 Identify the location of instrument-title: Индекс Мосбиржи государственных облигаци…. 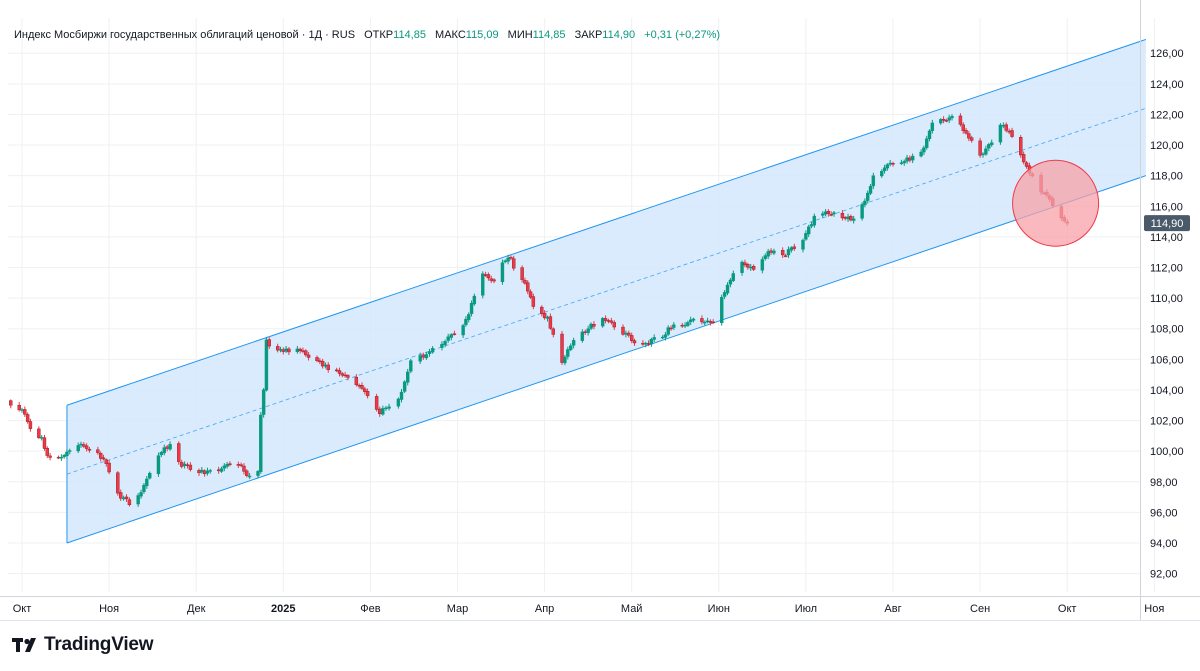
(185, 35).